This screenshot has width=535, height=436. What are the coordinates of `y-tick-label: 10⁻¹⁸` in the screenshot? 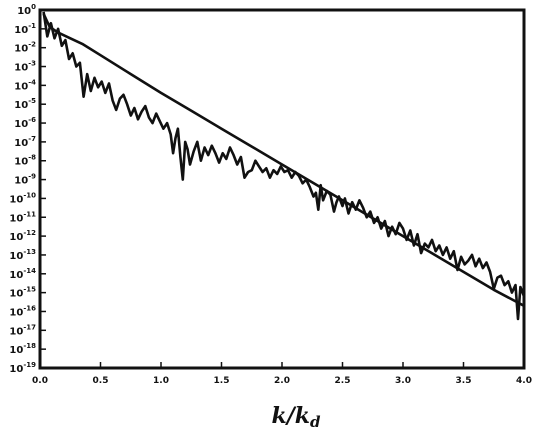 It's located at (22, 349).